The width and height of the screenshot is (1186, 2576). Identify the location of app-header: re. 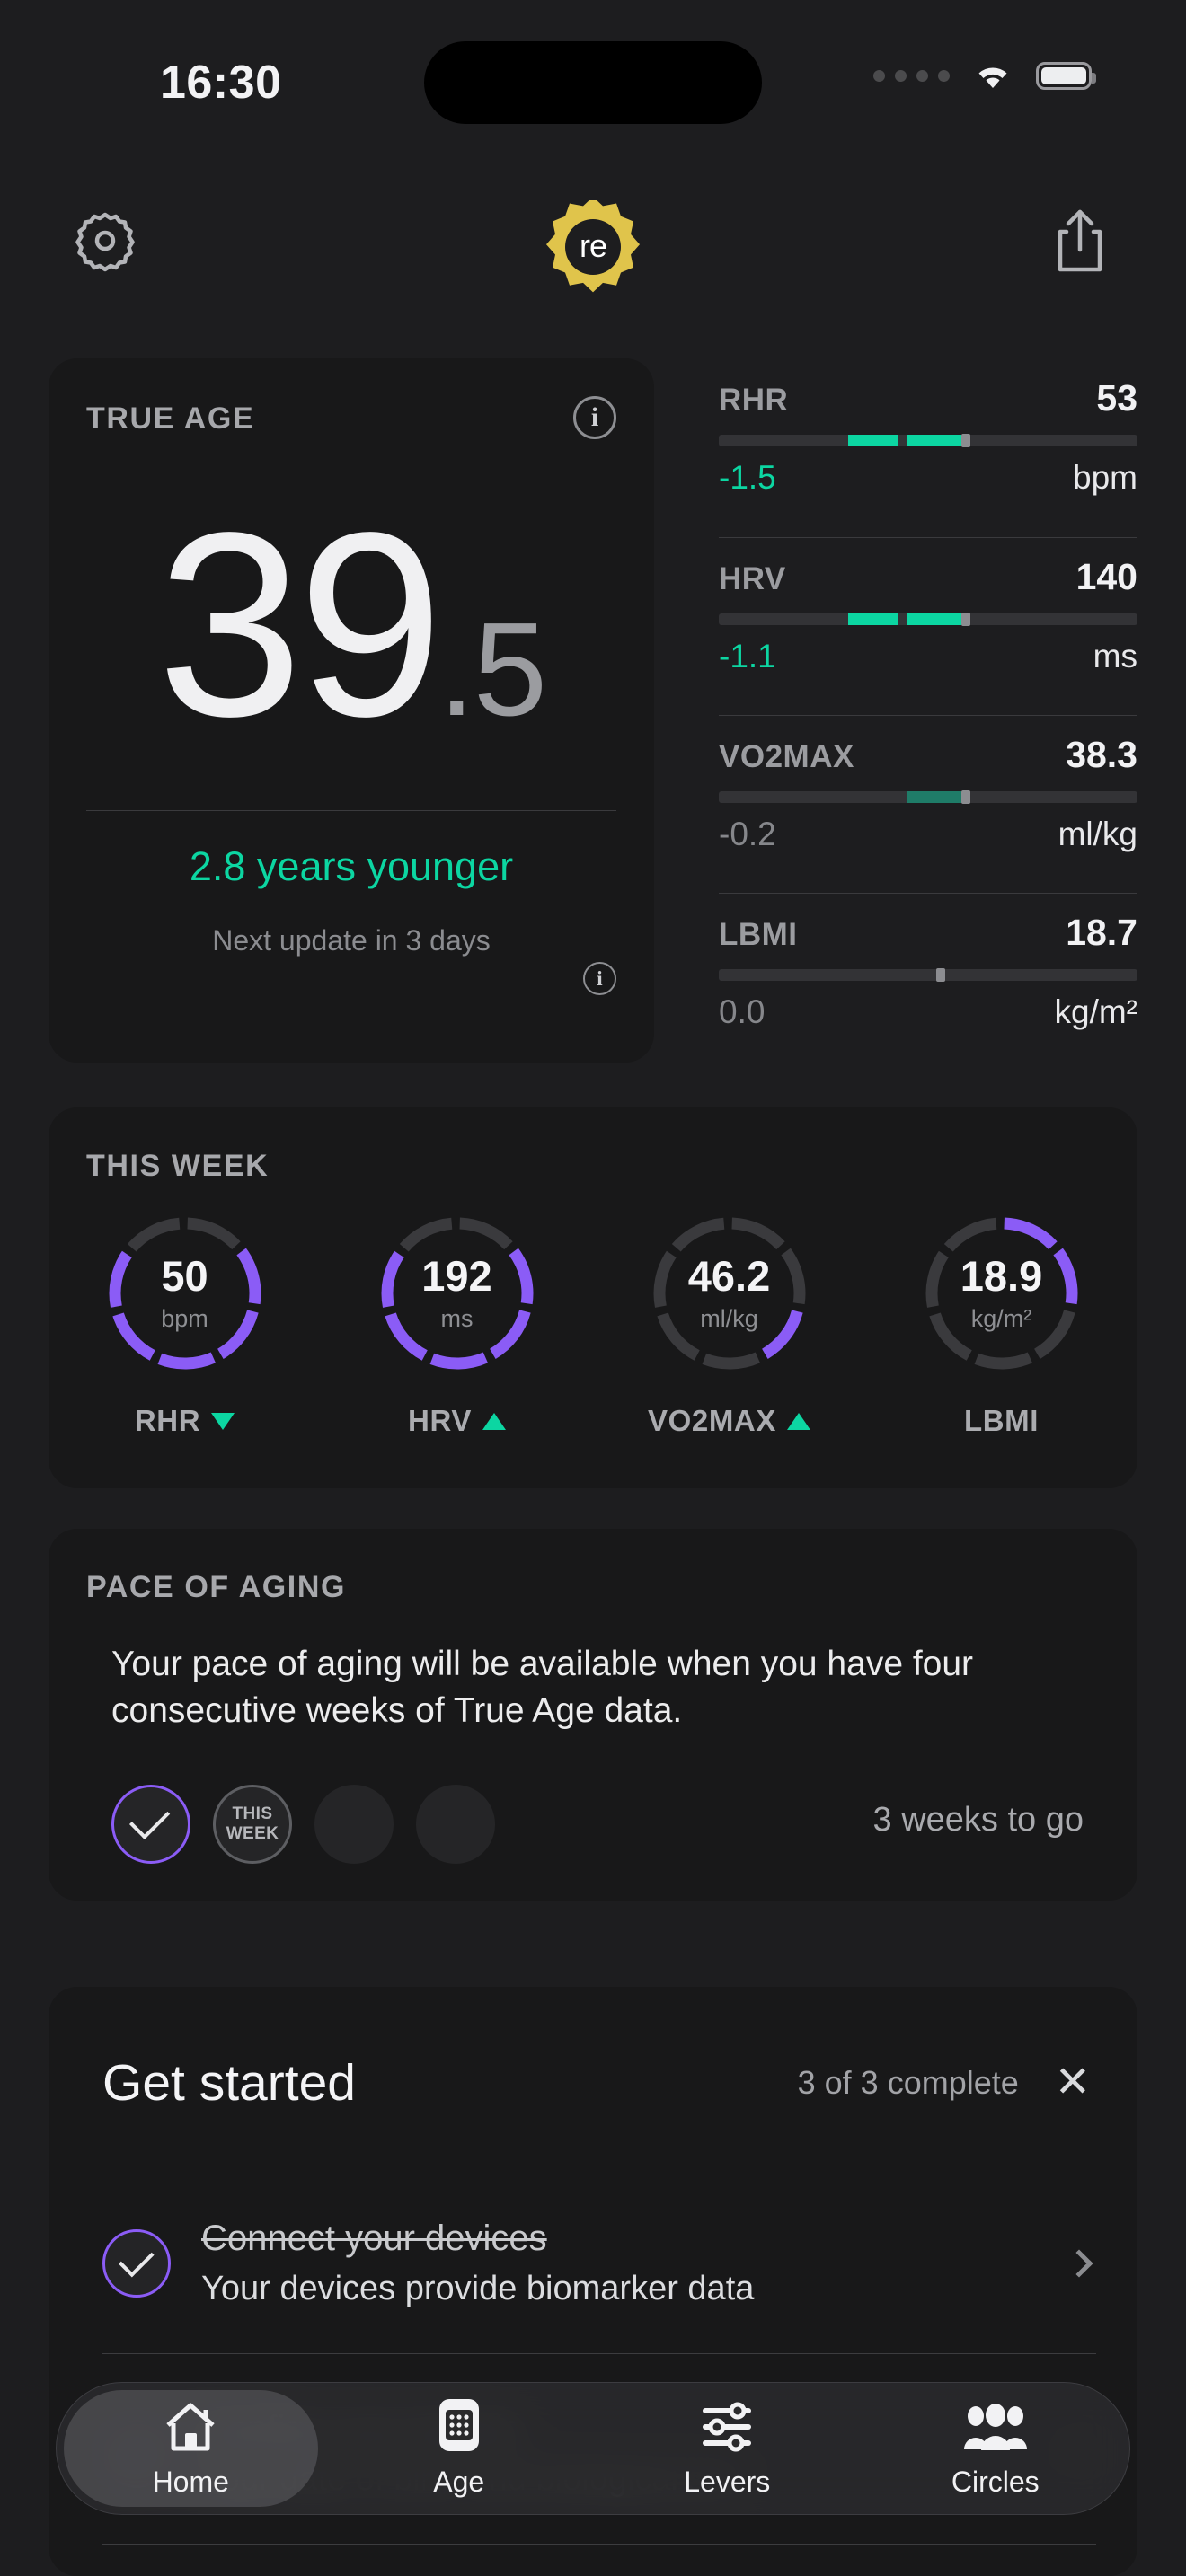
(593, 247).